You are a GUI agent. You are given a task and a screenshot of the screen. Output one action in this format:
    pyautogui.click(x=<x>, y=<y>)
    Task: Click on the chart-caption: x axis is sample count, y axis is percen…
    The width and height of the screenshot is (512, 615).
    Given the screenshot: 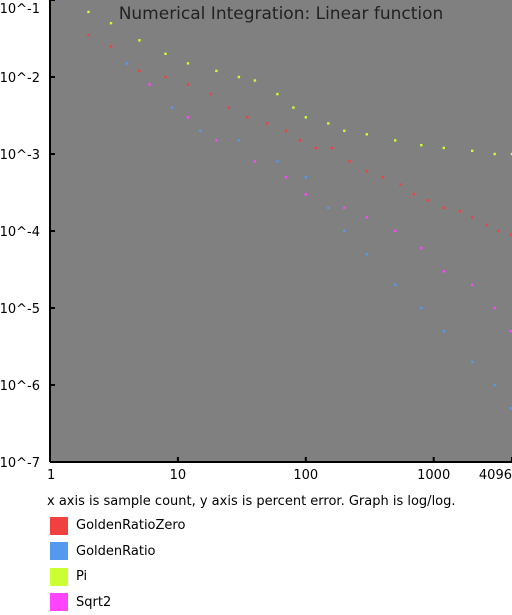 What is the action you would take?
    pyautogui.click(x=251, y=501)
    